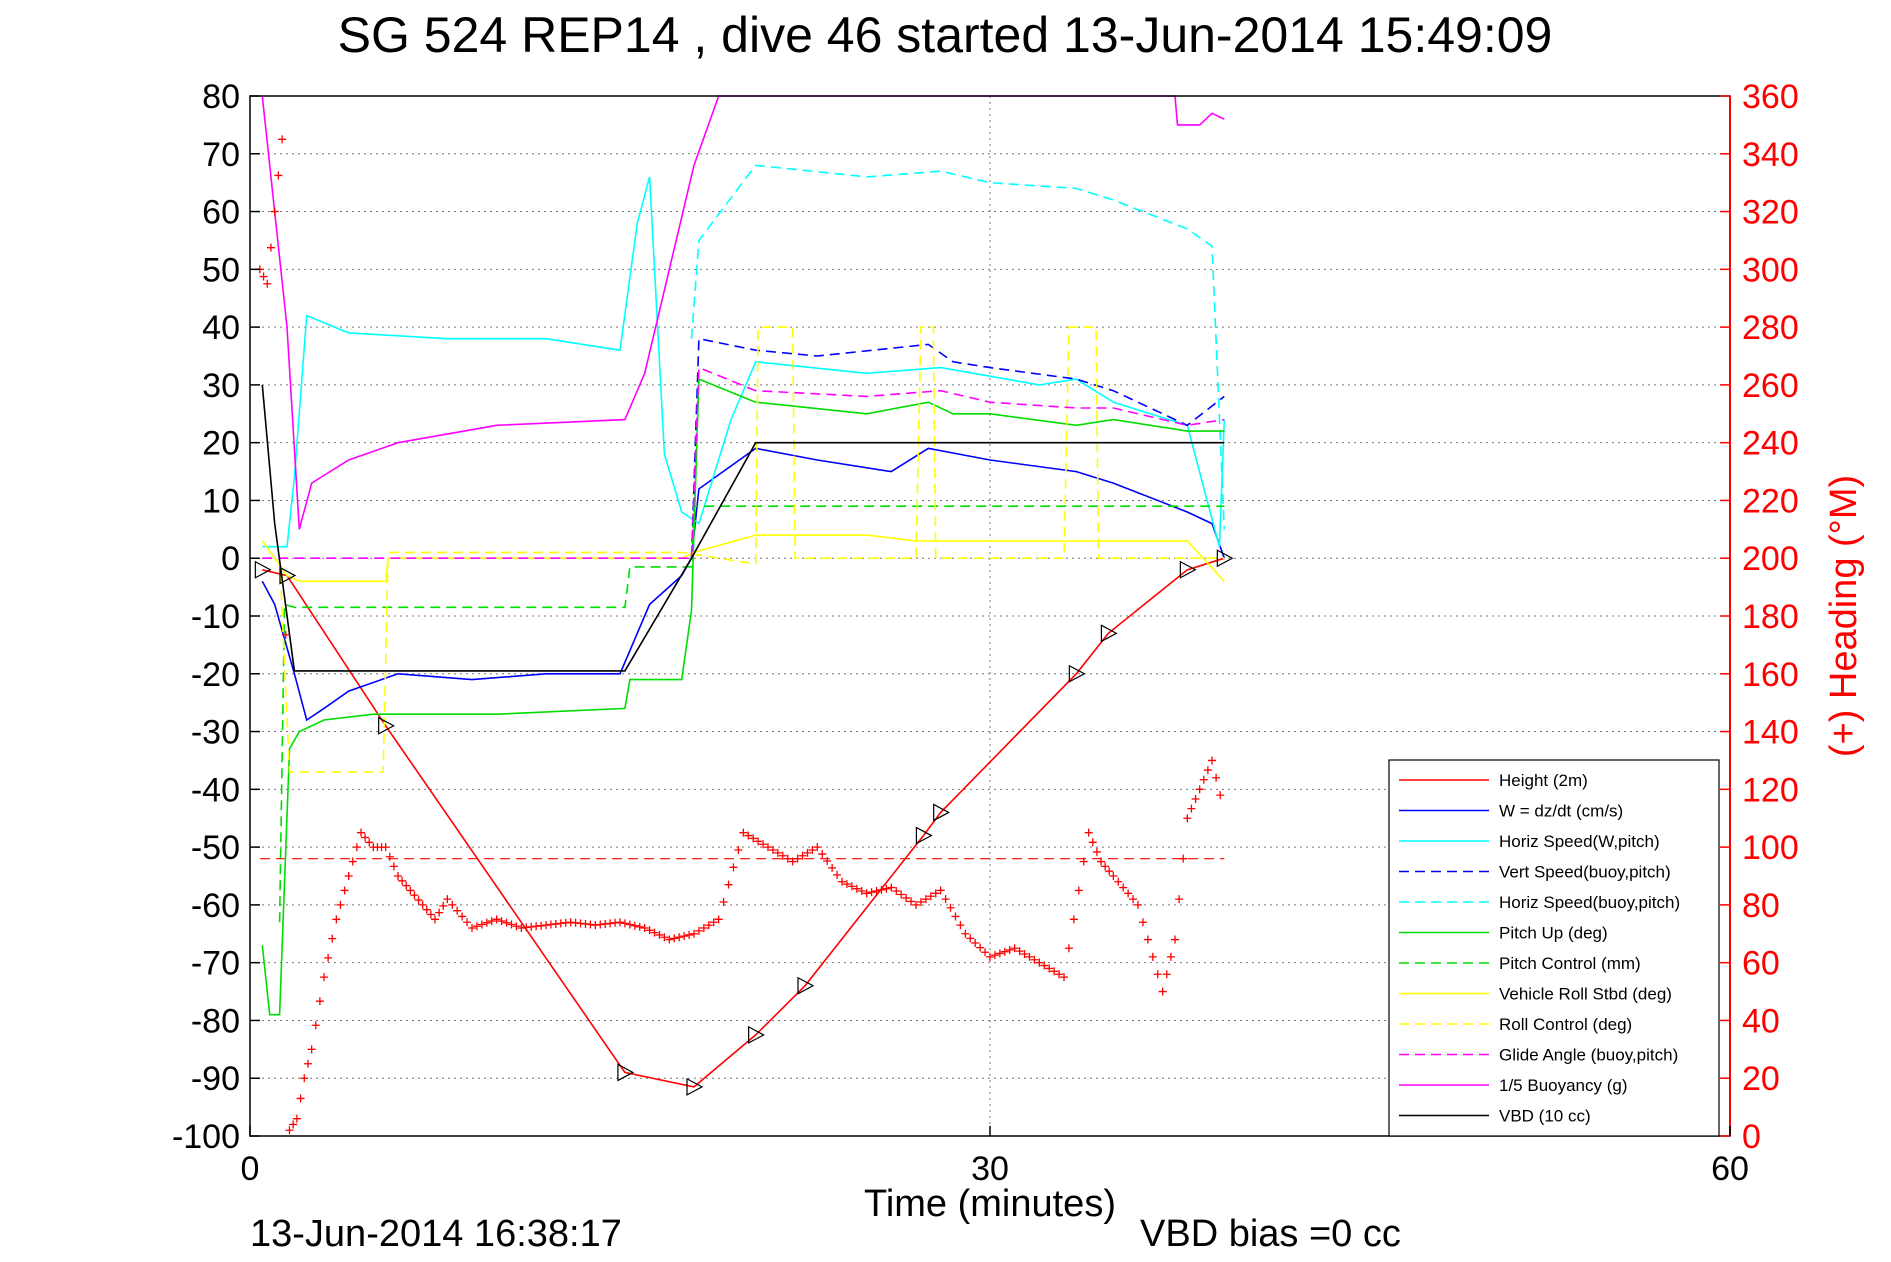 This screenshot has height=1262, width=1891. What do you see at coordinates (1761, 1079) in the screenshot?
I see `y-right-tick-label: 20` at bounding box center [1761, 1079].